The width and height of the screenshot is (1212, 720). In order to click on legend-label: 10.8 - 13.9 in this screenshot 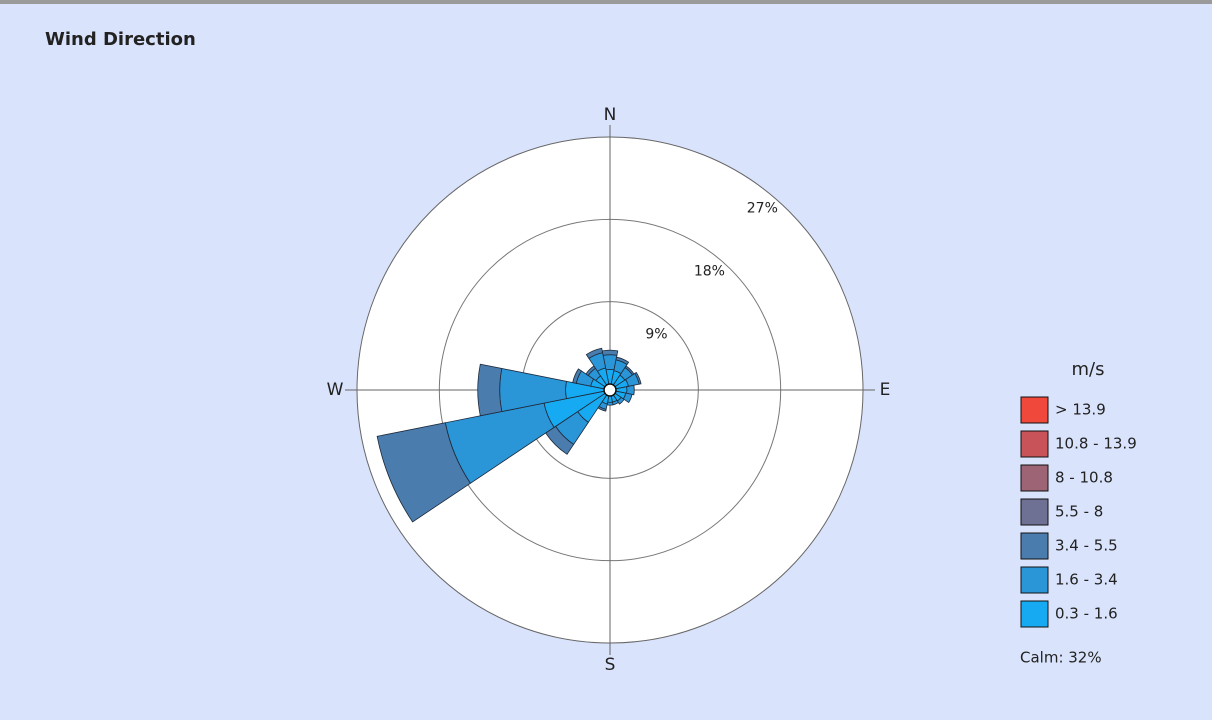, I will do `click(1096, 444)`.